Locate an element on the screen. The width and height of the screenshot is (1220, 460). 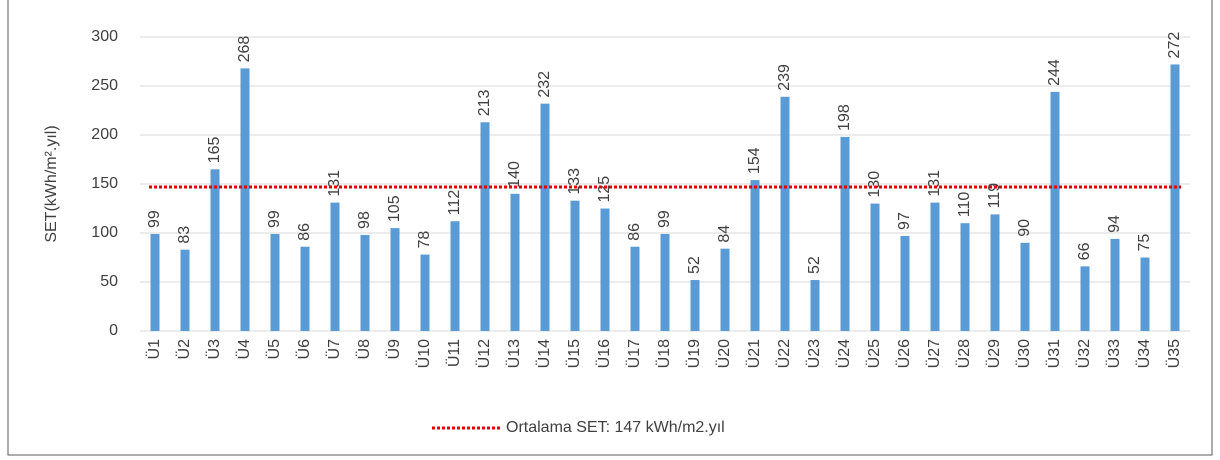
x-tick-label: Ü34 is located at coordinates (1144, 353).